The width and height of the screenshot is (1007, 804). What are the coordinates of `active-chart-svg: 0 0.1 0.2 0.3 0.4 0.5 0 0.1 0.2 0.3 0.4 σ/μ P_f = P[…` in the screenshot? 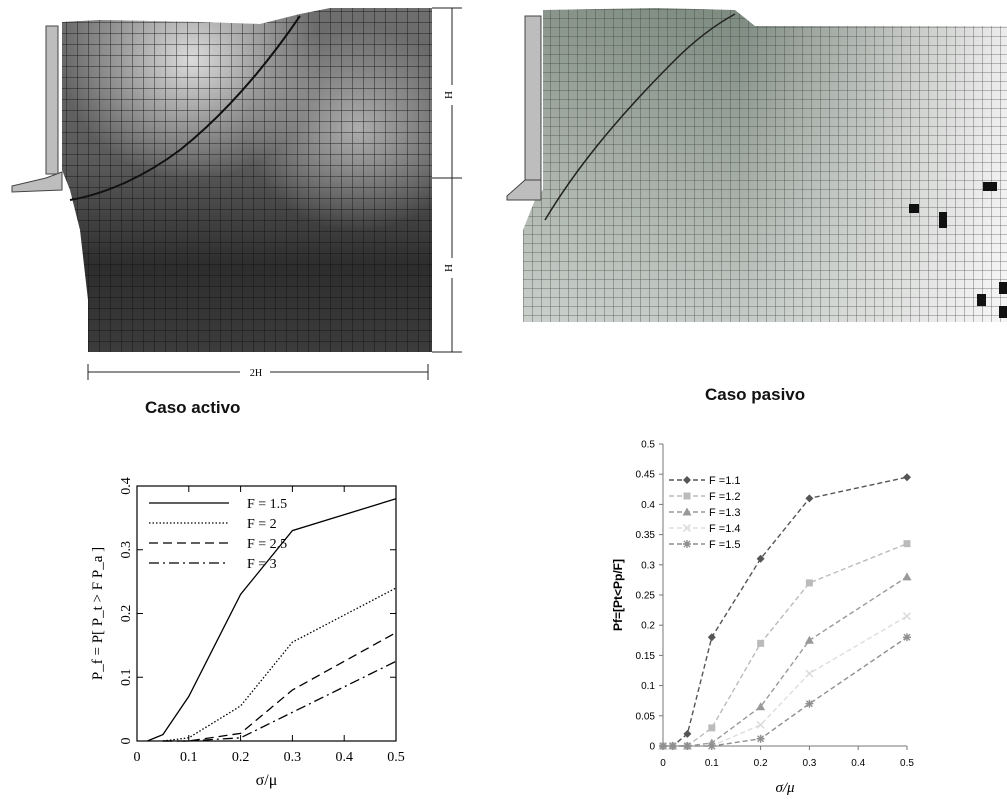 It's located at (247, 633).